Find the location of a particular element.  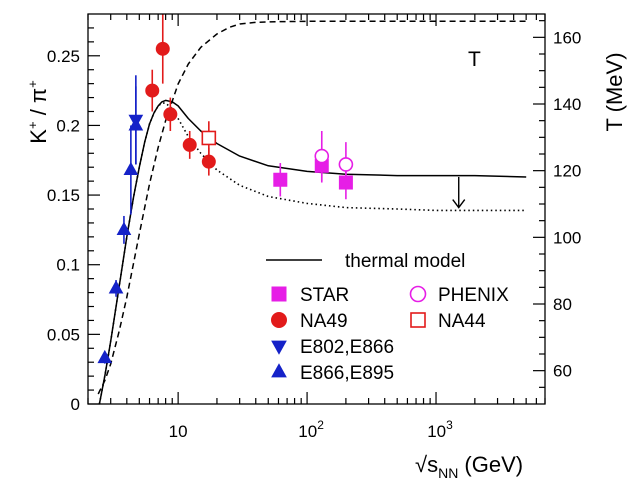

y2-tick-label: 120 is located at coordinates (567, 171).